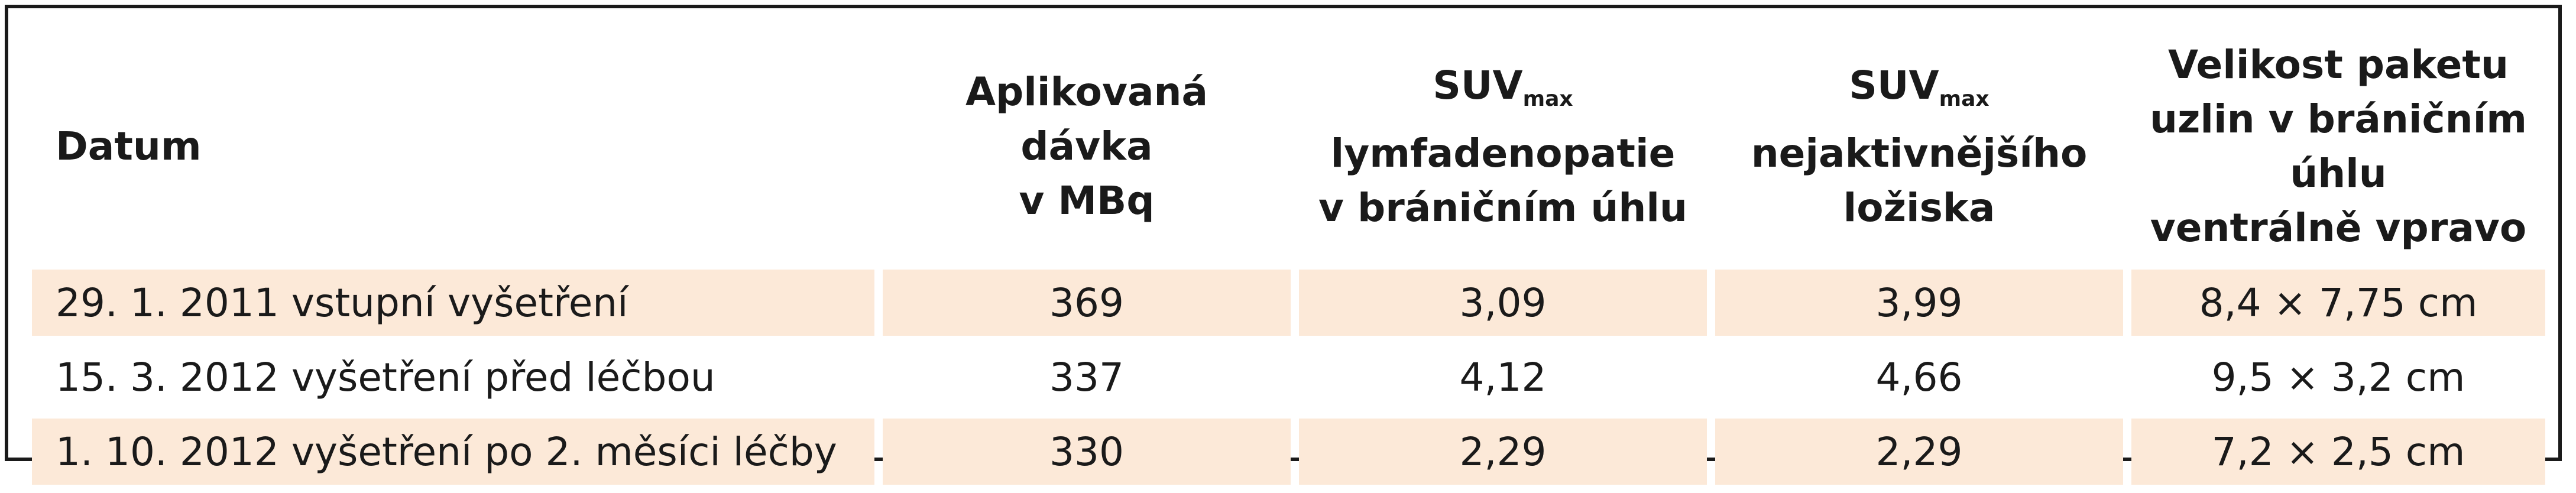  Describe the element at coordinates (453, 452) in the screenshot. I see `cell-date: 1. 10. 2012 vyšetření po 2. měsíci léčby` at that location.